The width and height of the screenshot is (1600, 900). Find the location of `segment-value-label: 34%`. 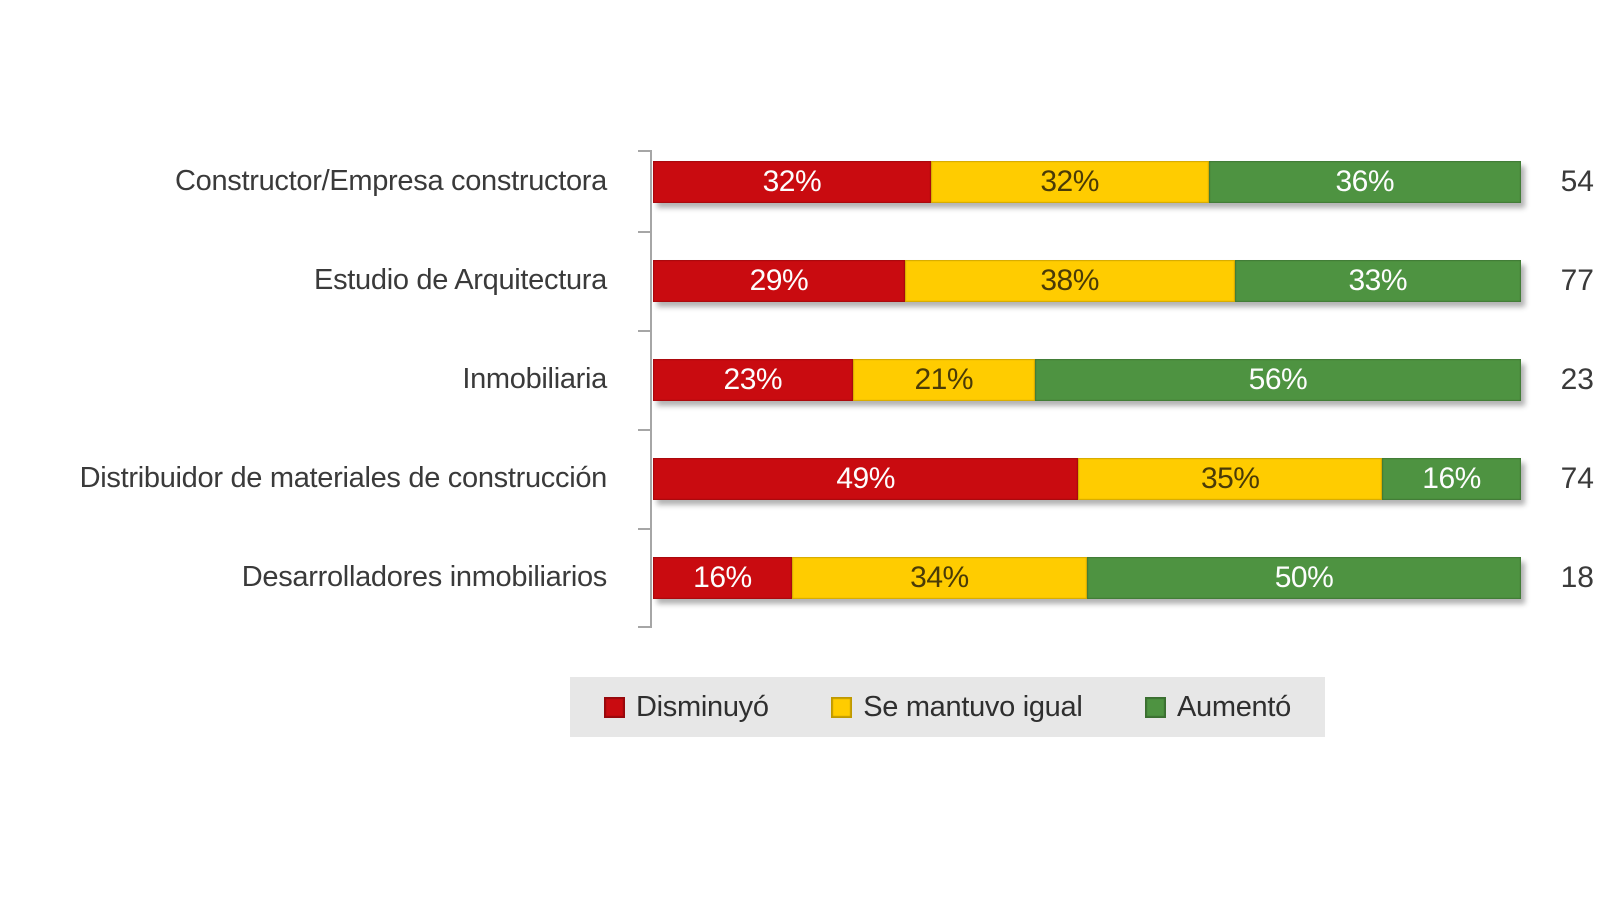

segment-value-label: 34% is located at coordinates (939, 577).